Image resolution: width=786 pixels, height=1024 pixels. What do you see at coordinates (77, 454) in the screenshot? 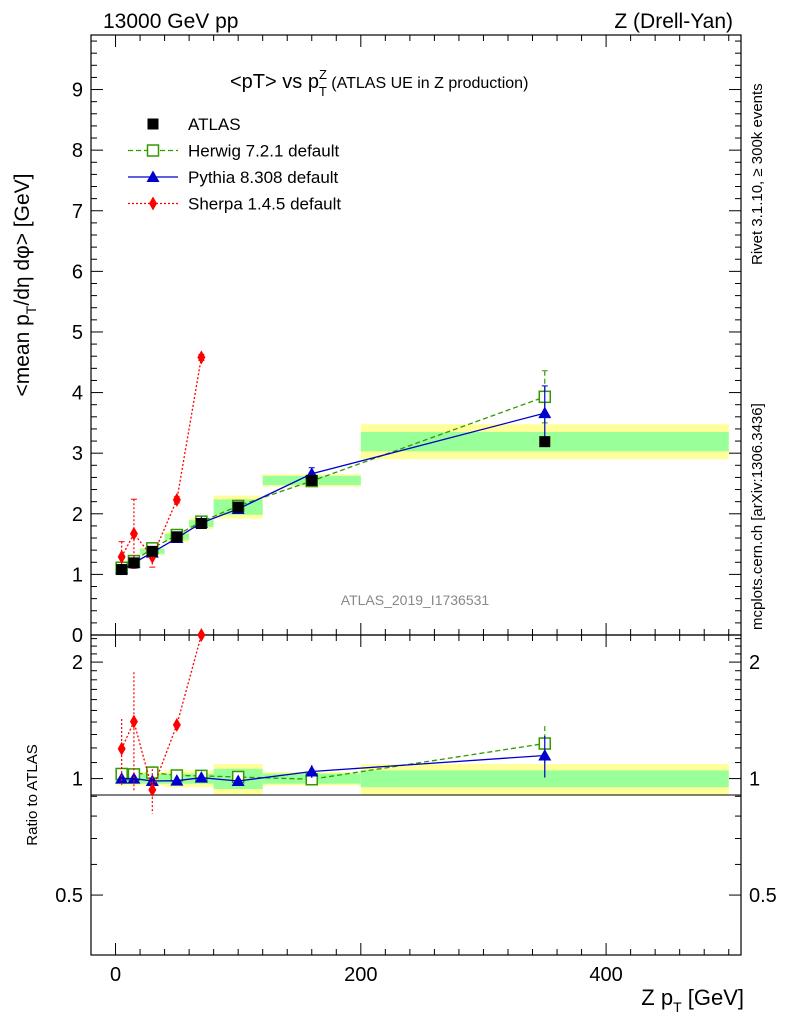
I see `y-tick-label: 3` at bounding box center [77, 454].